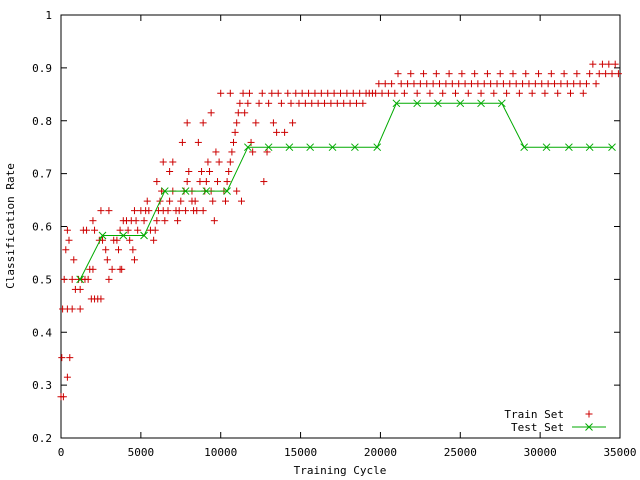 This screenshot has height=480, width=640. What do you see at coordinates (42, 385) in the screenshot?
I see `y-tick-label: 0.3` at bounding box center [42, 385].